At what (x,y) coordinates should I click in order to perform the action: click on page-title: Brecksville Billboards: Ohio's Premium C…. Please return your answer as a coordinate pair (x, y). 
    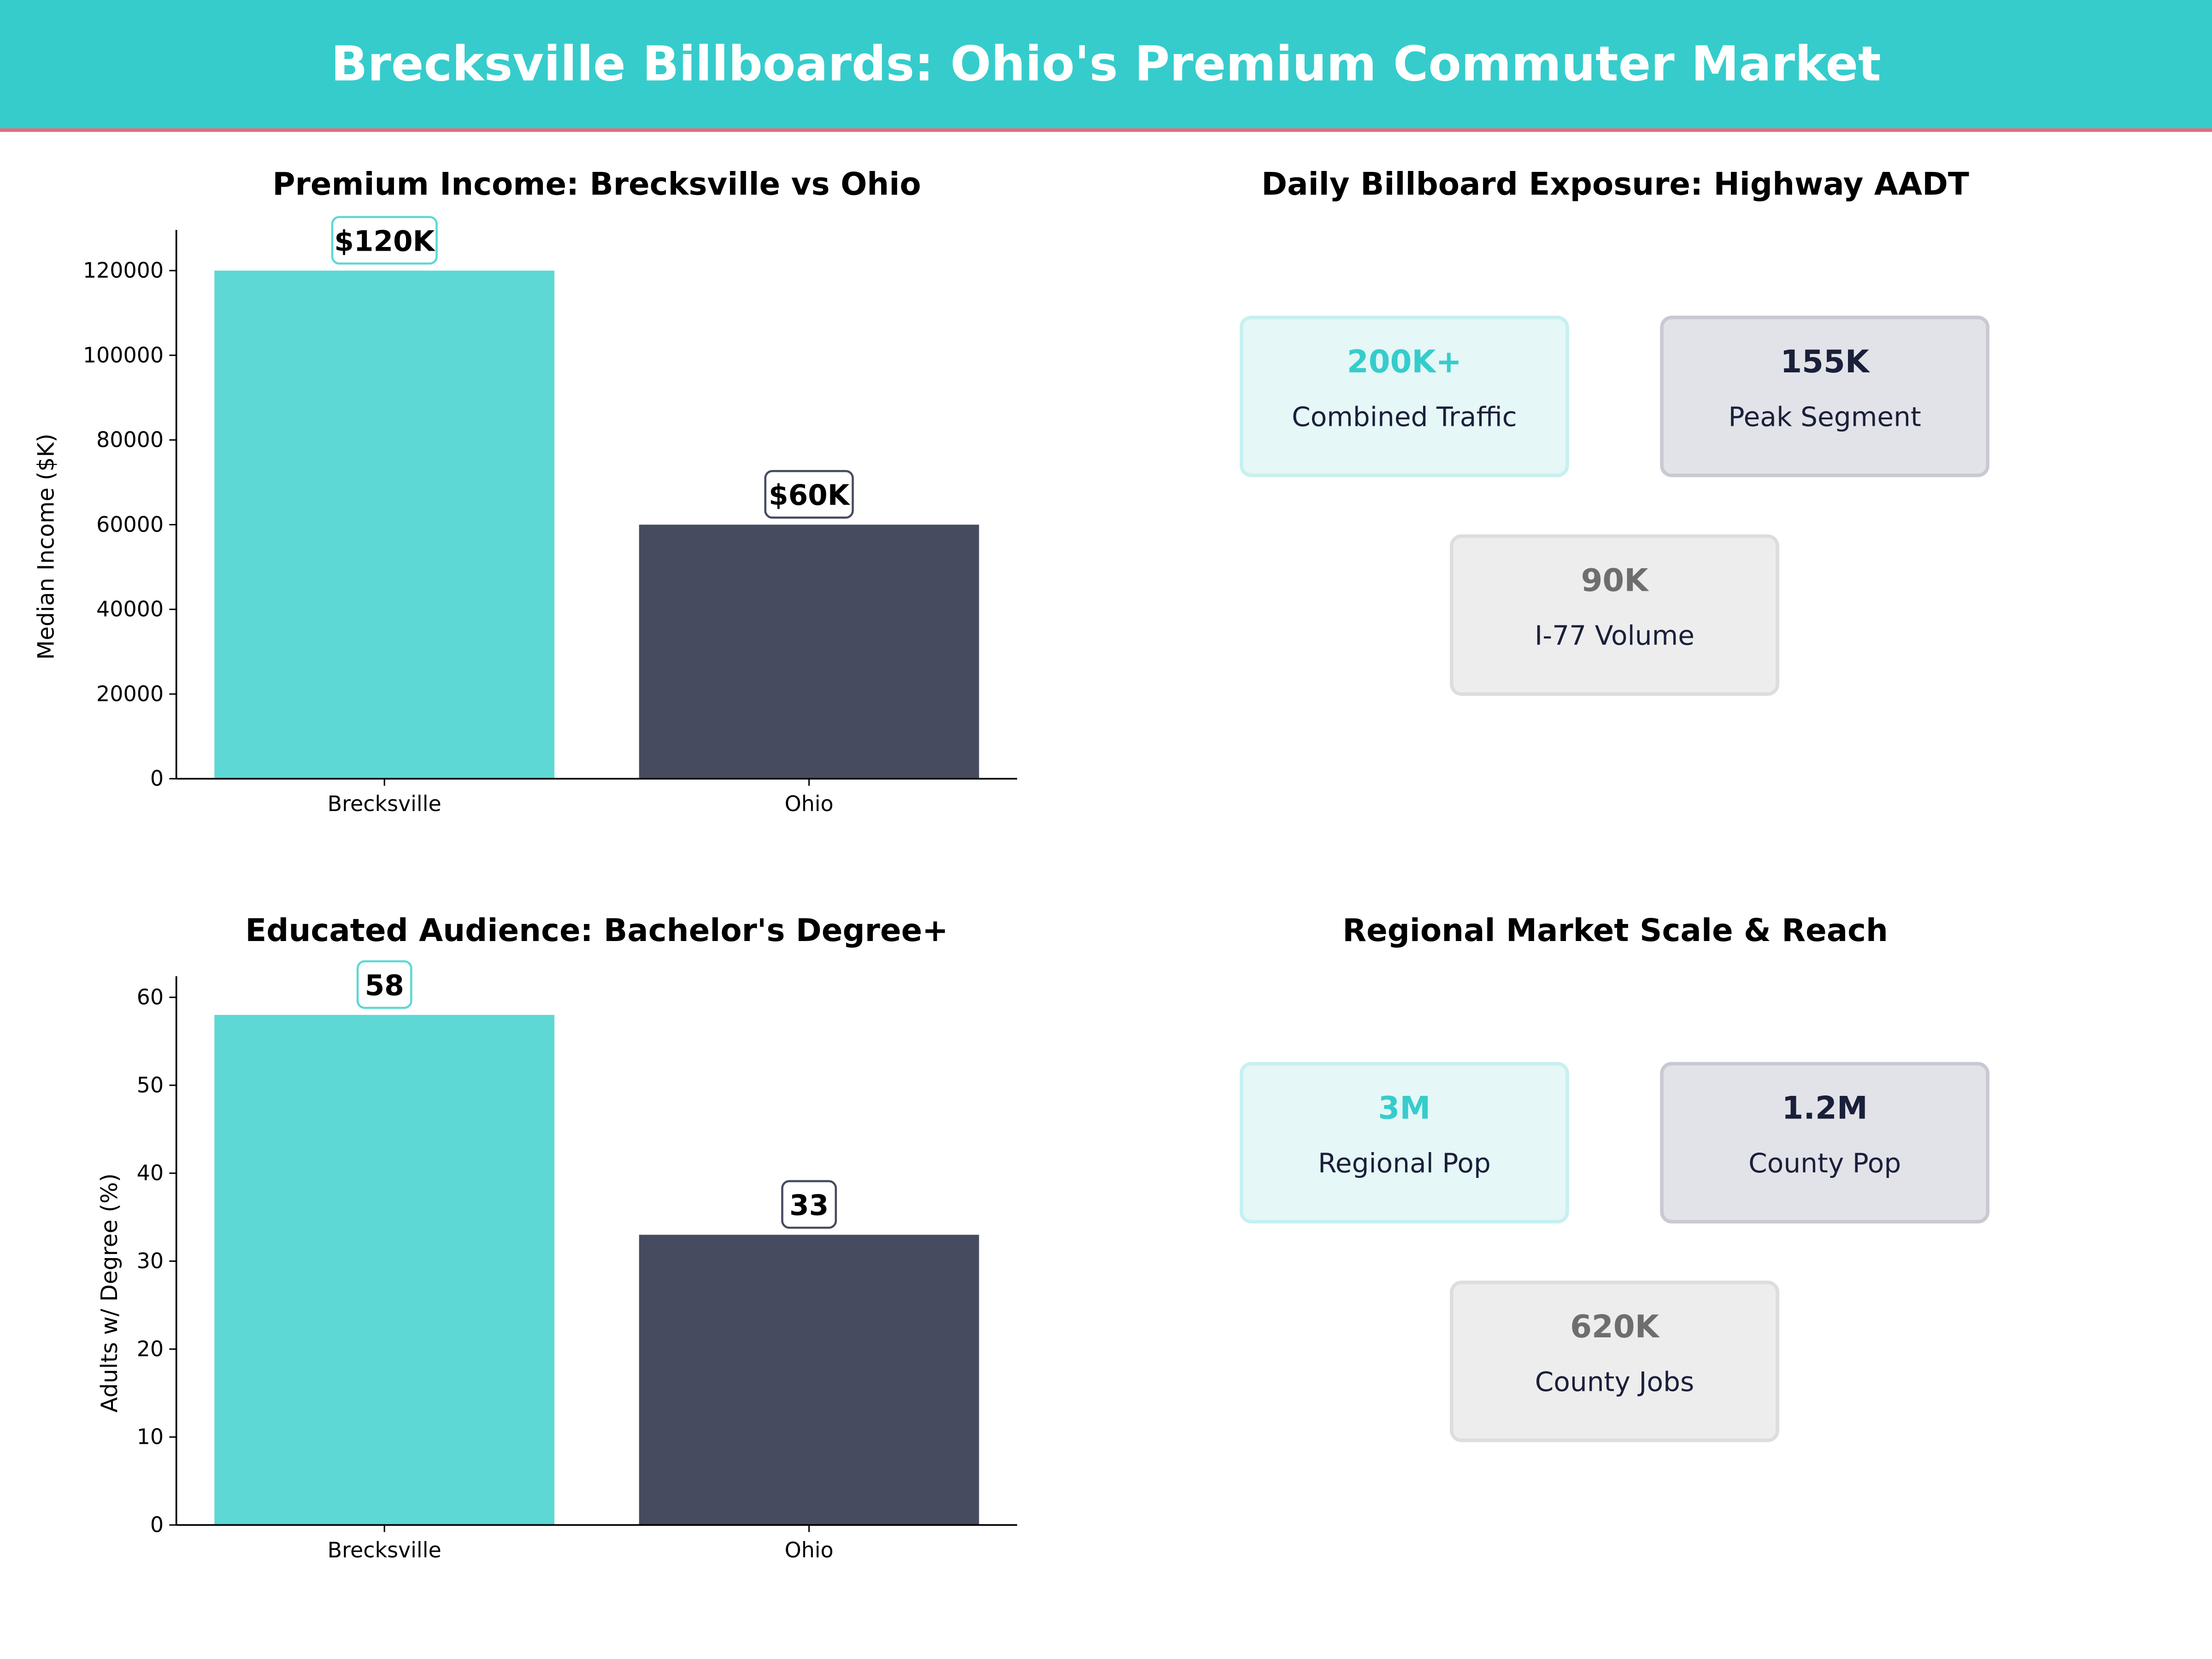
    Looking at the image, I should click on (1106, 63).